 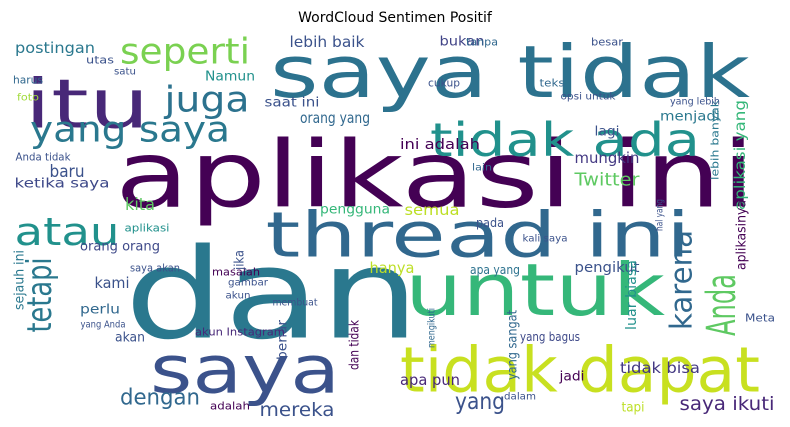 I want to click on word: sejauh ini, so click(x=20, y=280).